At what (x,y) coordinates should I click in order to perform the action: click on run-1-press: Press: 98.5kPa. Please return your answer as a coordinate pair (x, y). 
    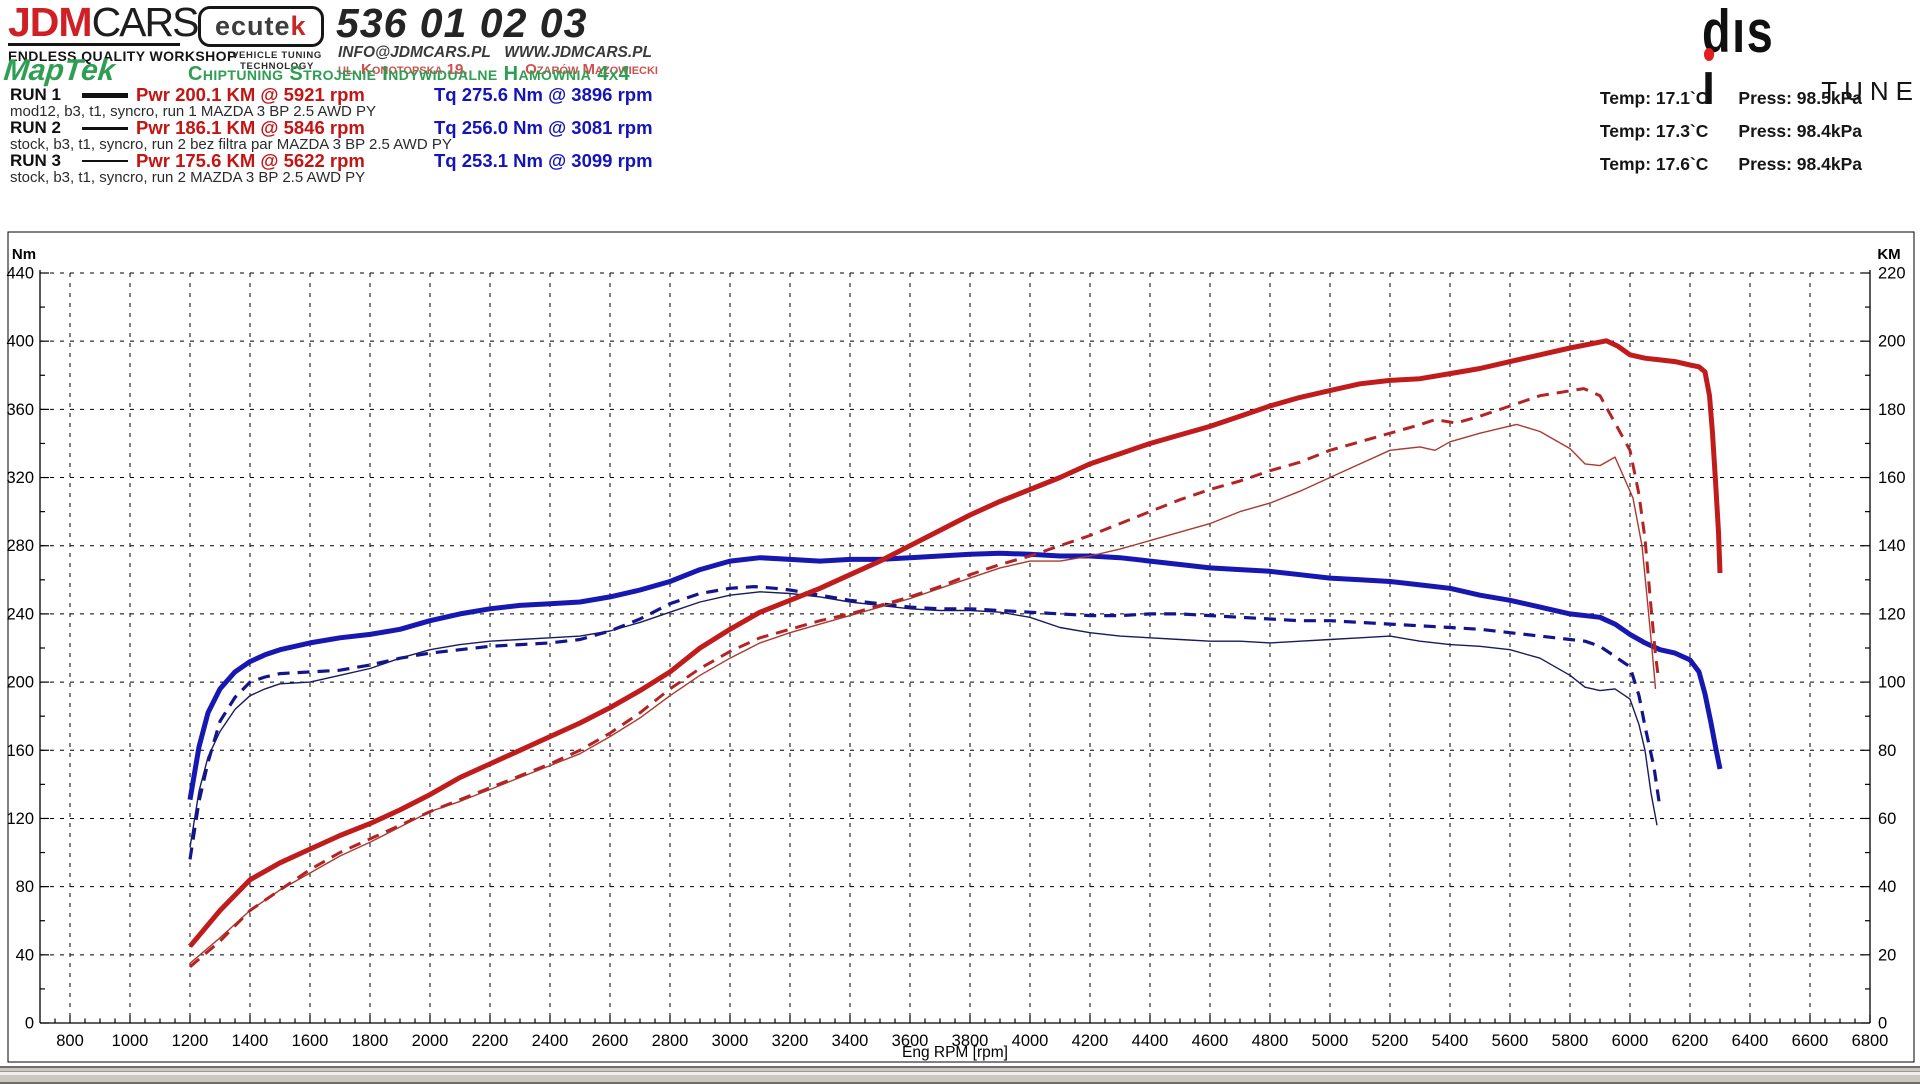
    Looking at the image, I should click on (1800, 98).